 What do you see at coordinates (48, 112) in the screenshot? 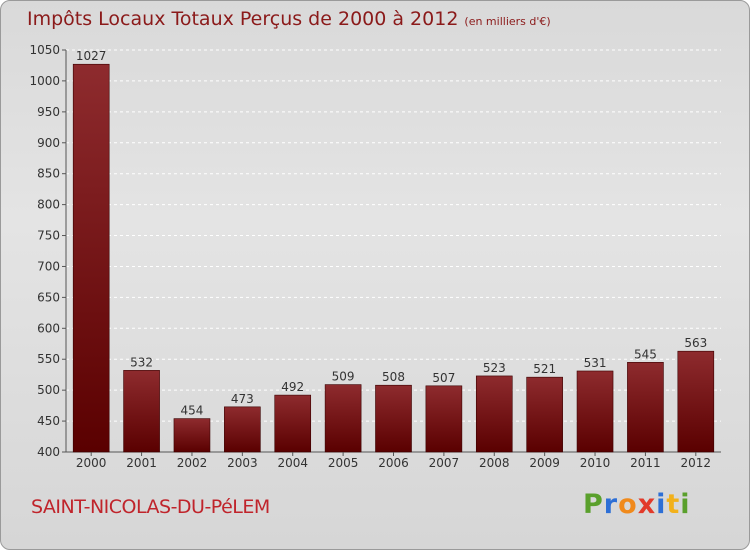
I see `y-tick-label: 950` at bounding box center [48, 112].